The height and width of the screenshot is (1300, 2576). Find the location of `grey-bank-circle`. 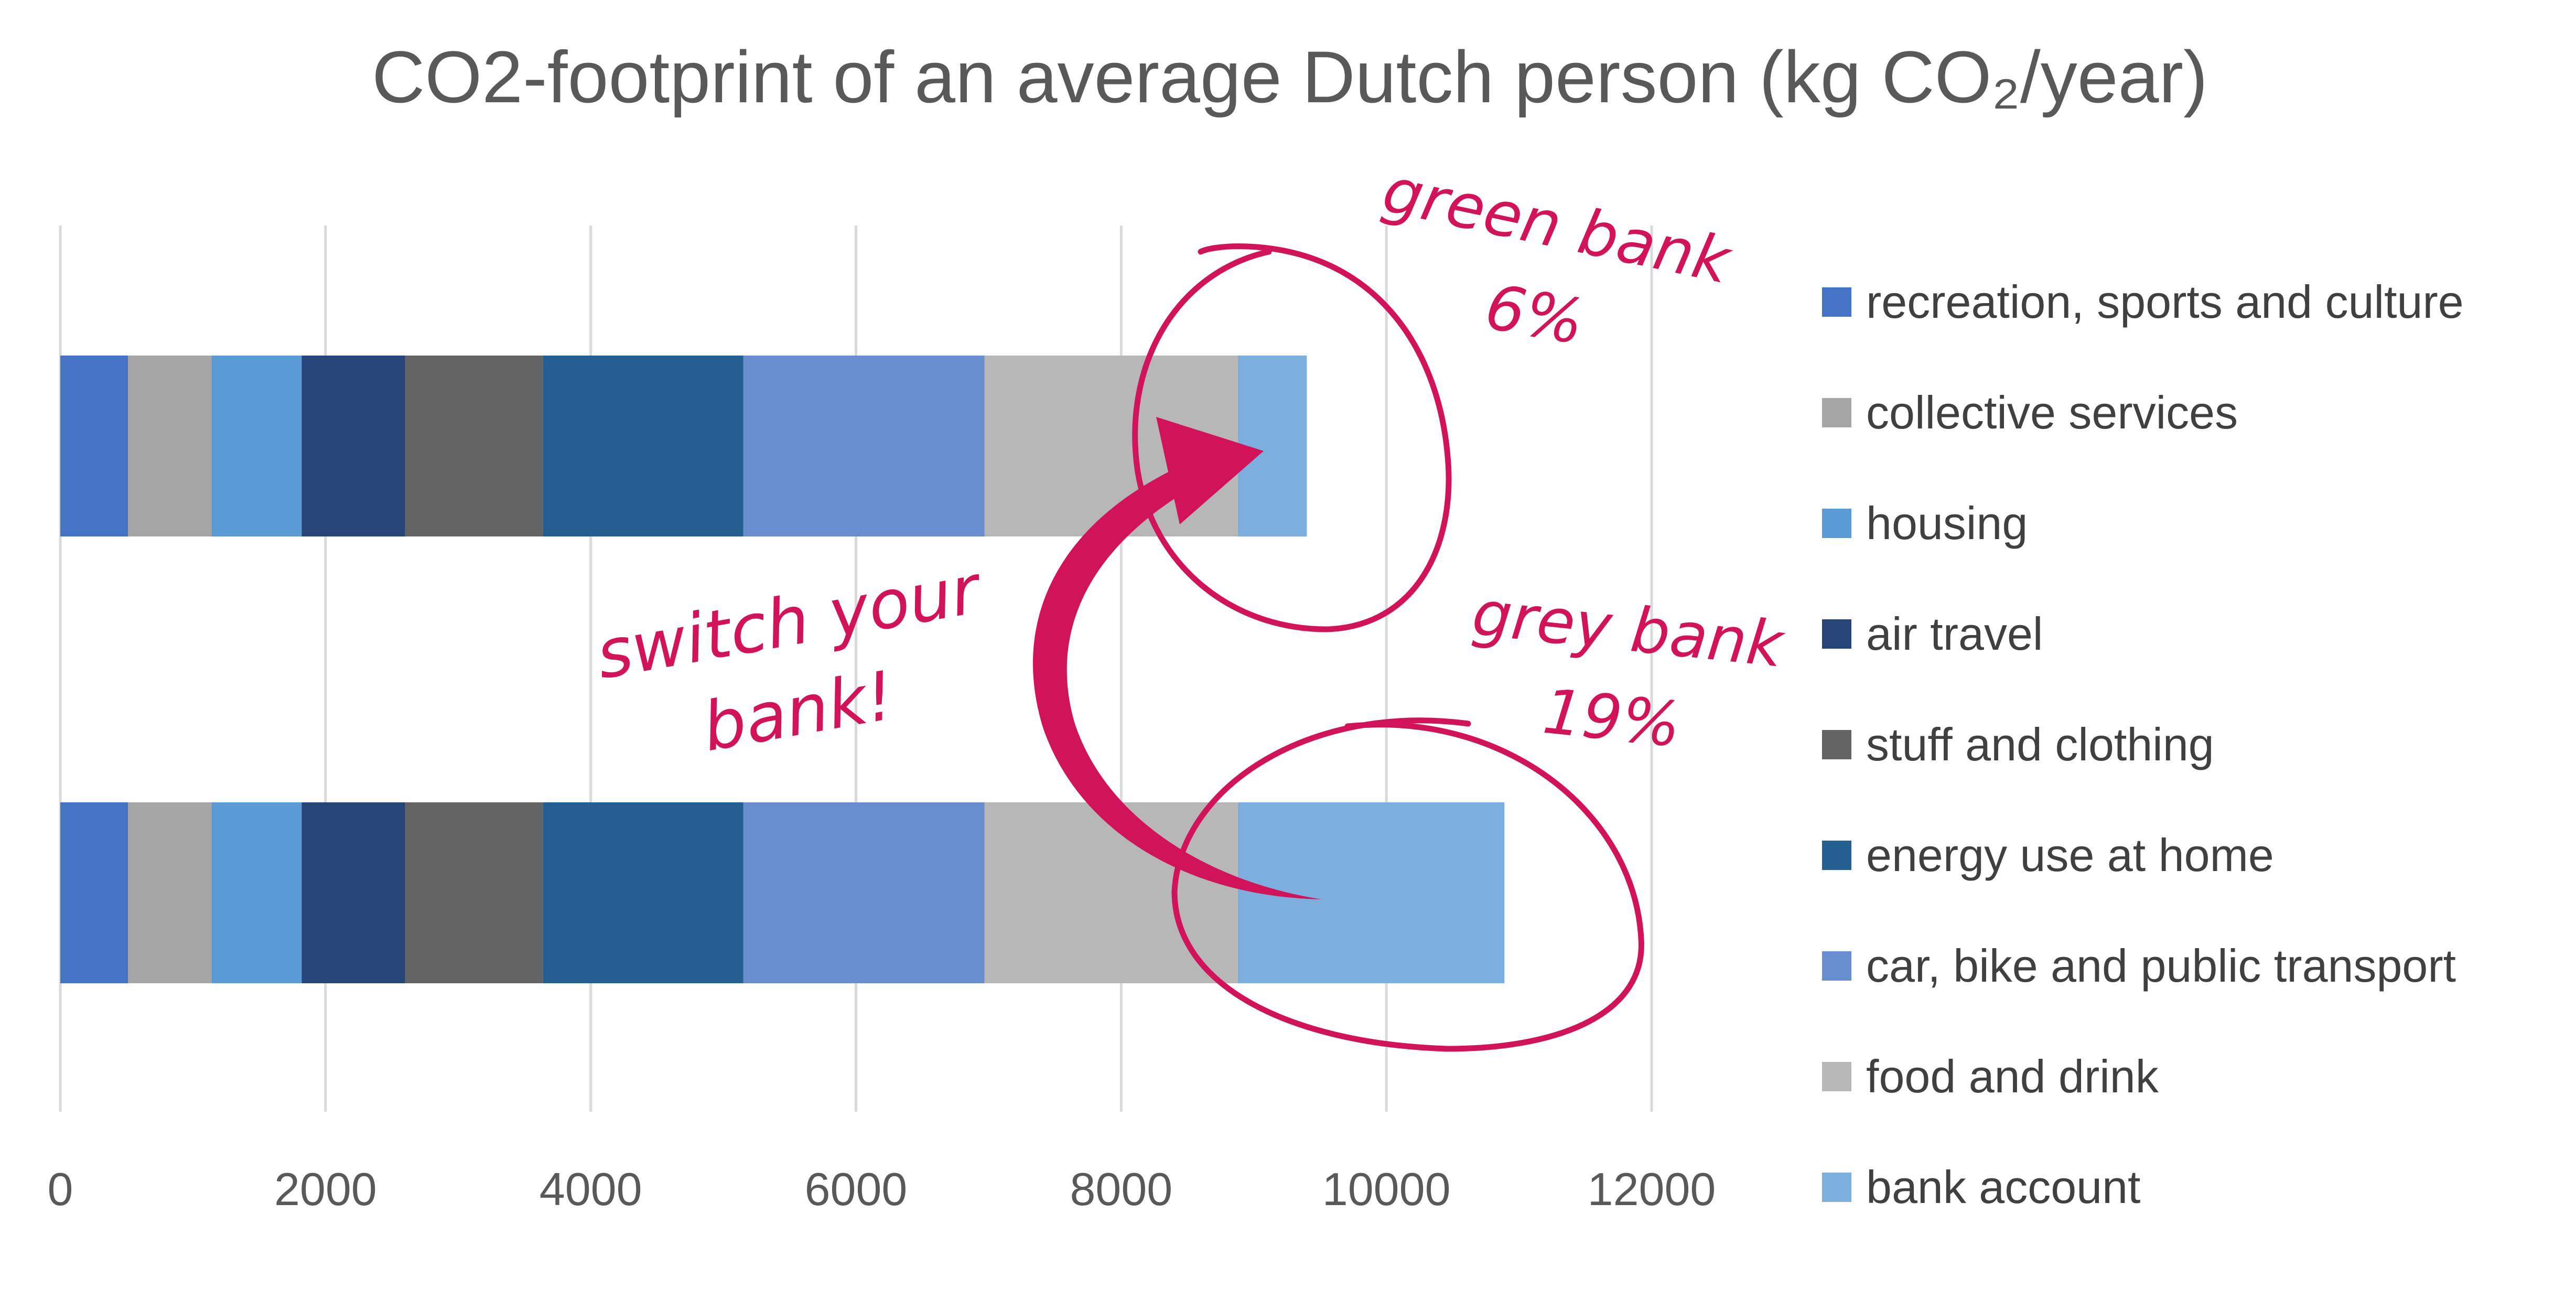

grey-bank-circle is located at coordinates (1407, 884).